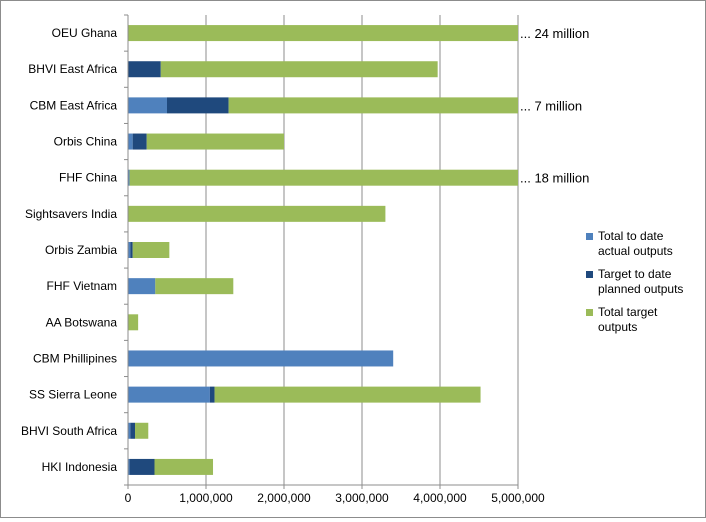 This screenshot has width=706, height=522. Describe the element at coordinates (142, 430) in the screenshot. I see `bar-bhvi-south-africa-total-target-outputs` at that location.